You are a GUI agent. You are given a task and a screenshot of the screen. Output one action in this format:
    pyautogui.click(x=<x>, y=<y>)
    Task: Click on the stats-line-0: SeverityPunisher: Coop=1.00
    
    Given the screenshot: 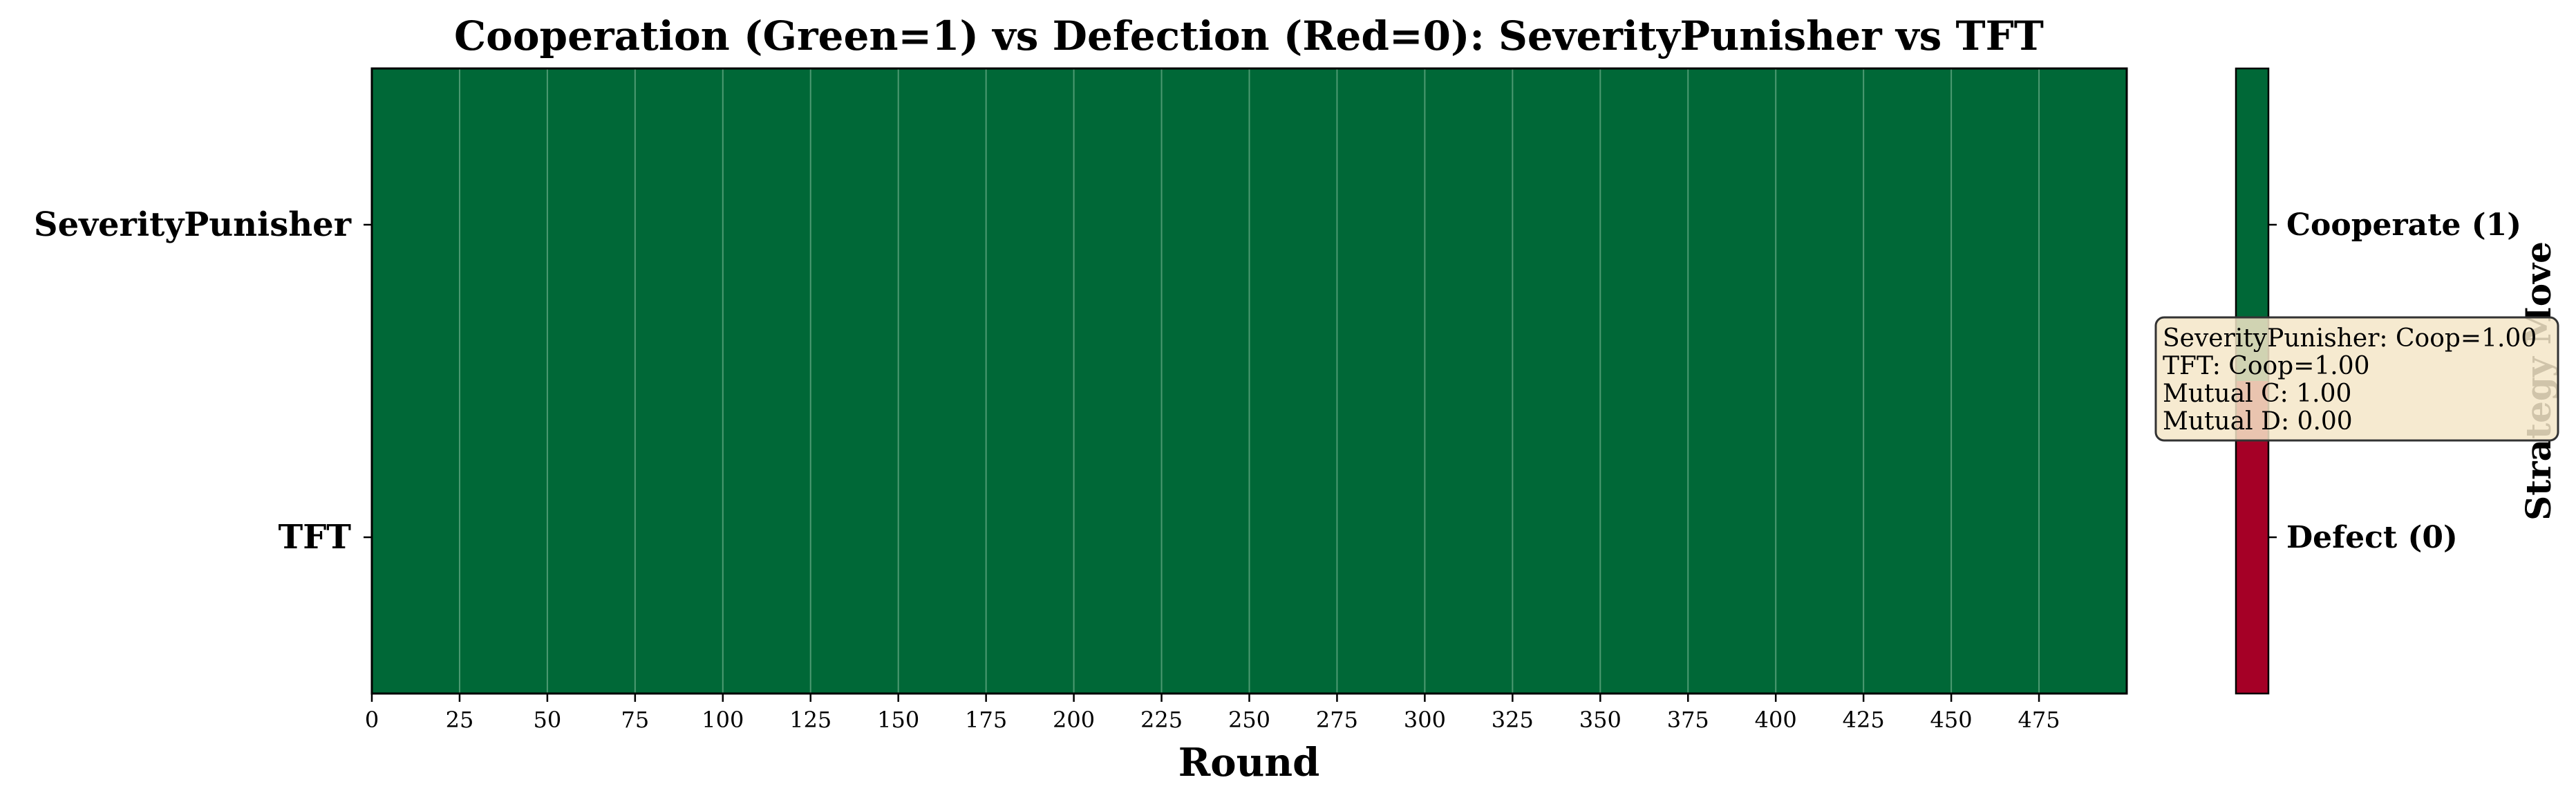 What is the action you would take?
    pyautogui.click(x=2350, y=338)
    